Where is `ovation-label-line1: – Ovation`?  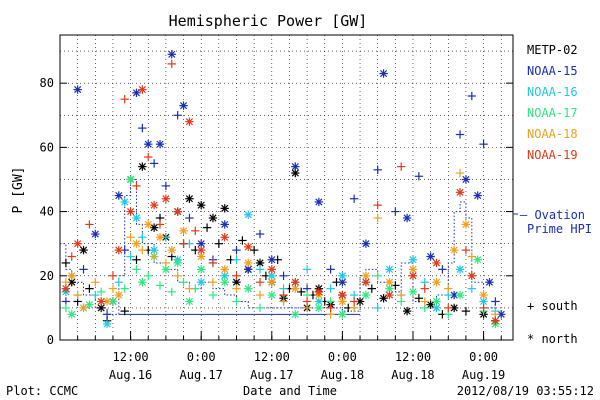 ovation-label-line1: – Ovation is located at coordinates (552, 215).